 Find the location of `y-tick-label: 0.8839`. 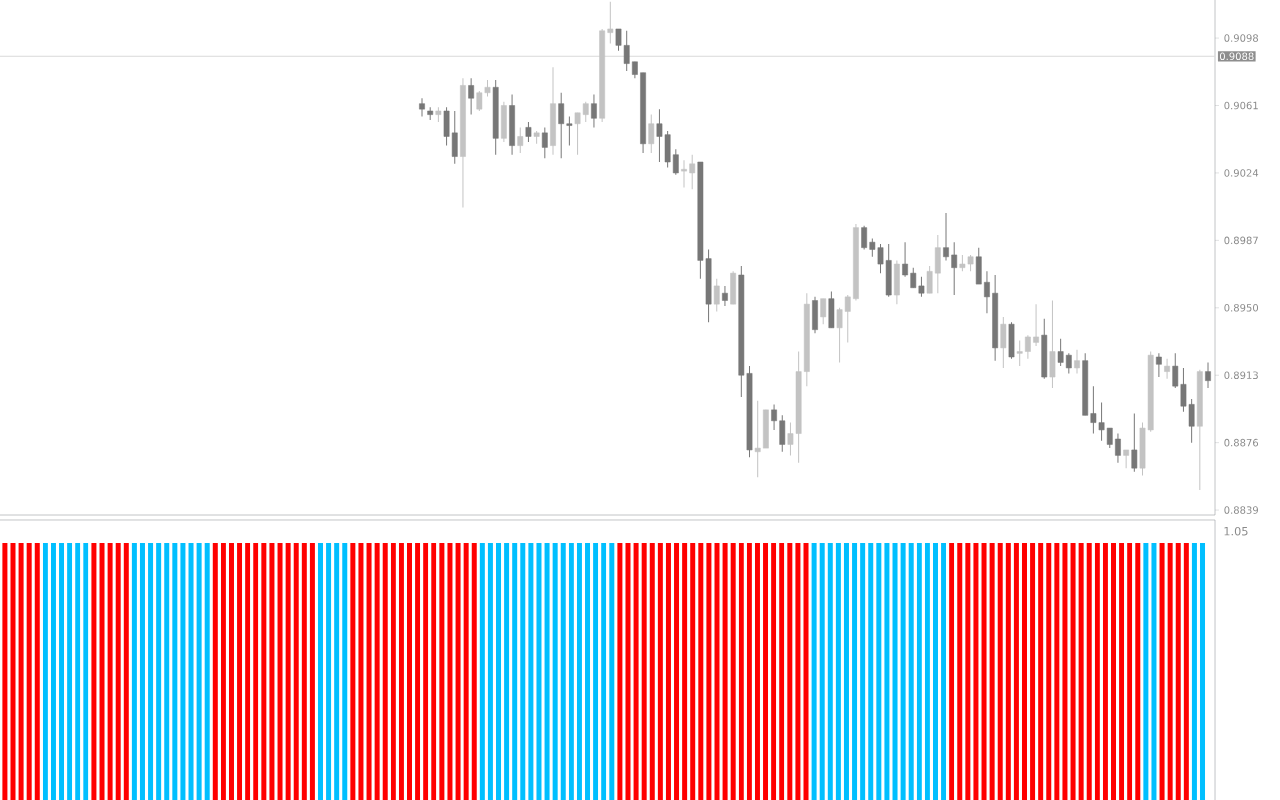

y-tick-label: 0.8839 is located at coordinates (1241, 510).